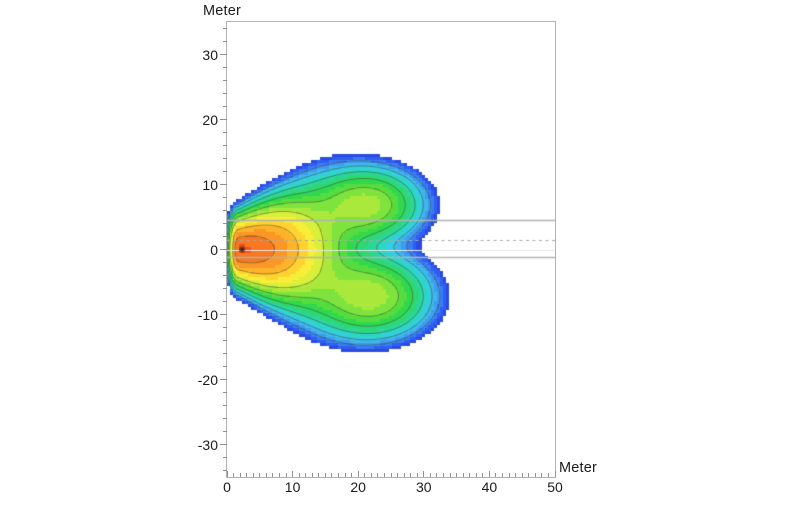 Image resolution: width=800 pixels, height=506 pixels. I want to click on x-tick-label: 30, so click(424, 487).